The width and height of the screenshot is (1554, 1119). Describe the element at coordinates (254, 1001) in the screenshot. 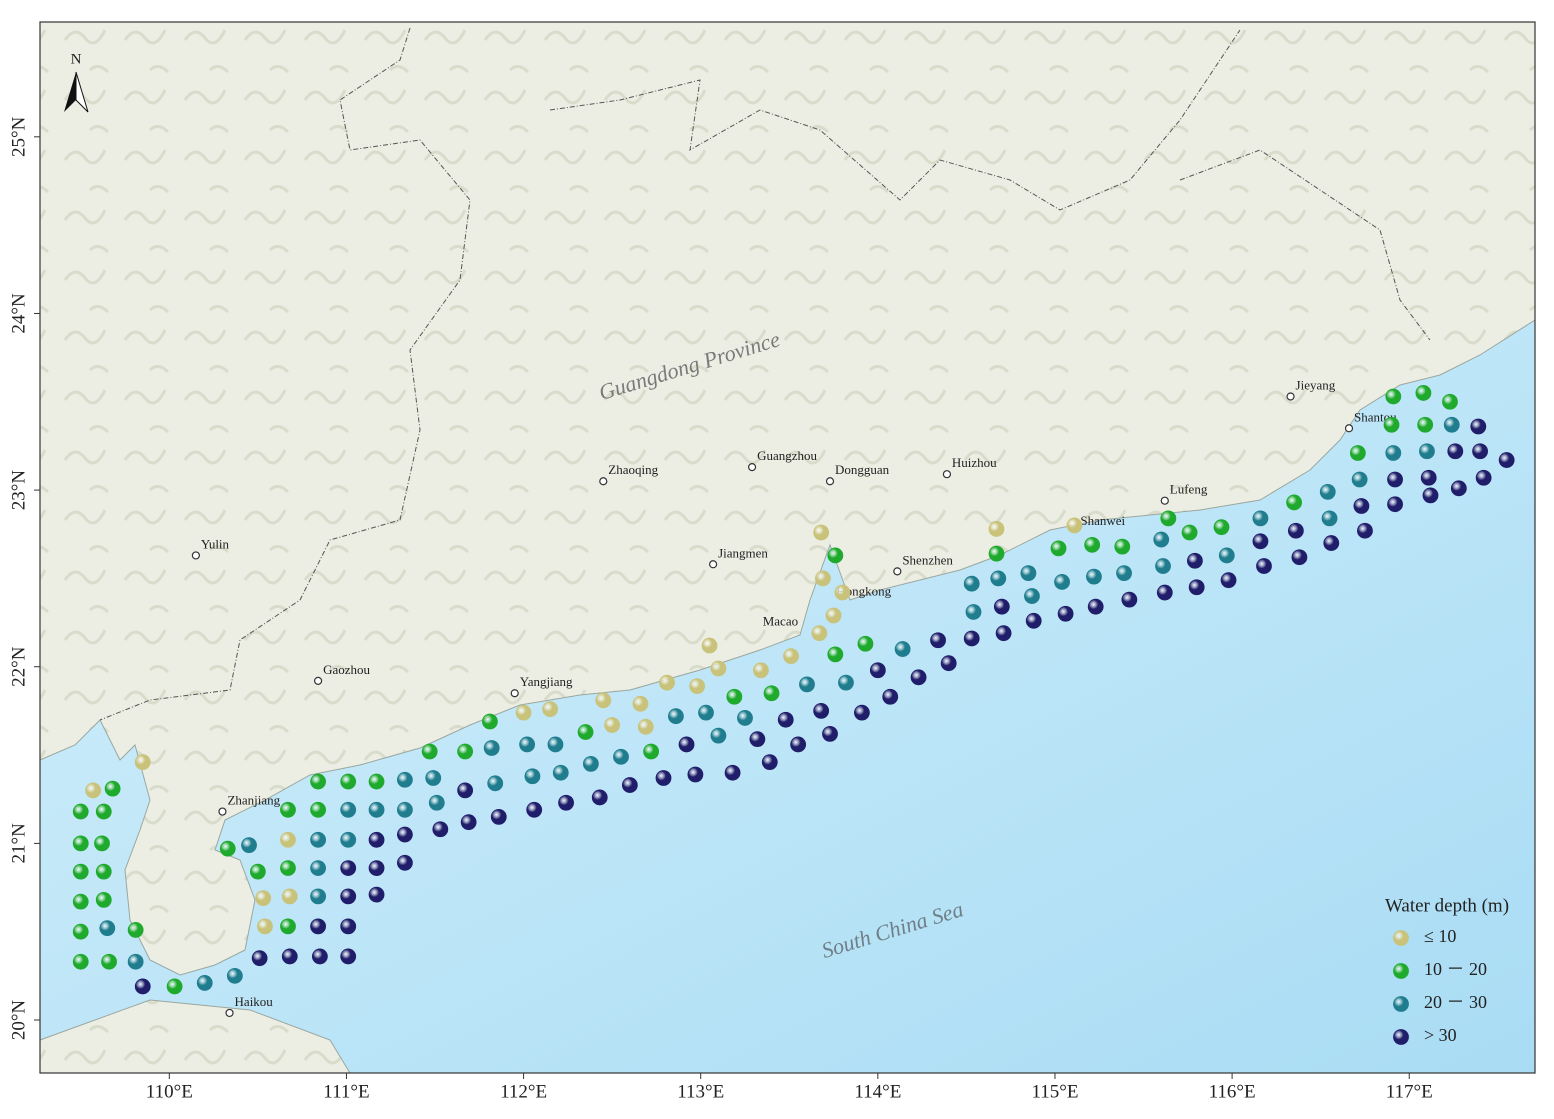

I see `city-label: Haikou` at that location.